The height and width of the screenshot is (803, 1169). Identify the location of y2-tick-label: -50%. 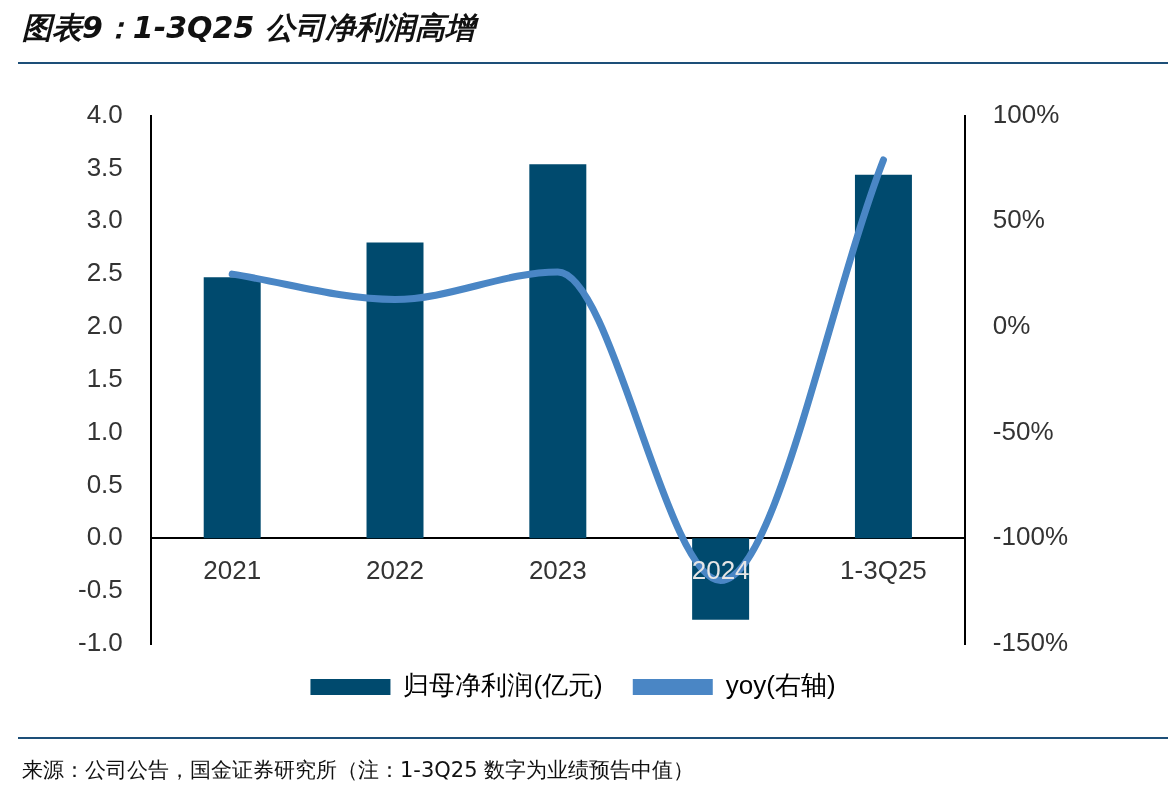
(1023, 430).